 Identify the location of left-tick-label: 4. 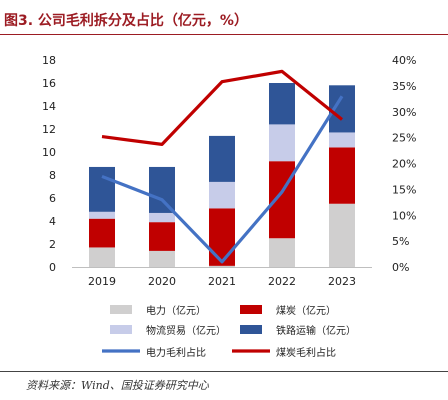
(52, 221).